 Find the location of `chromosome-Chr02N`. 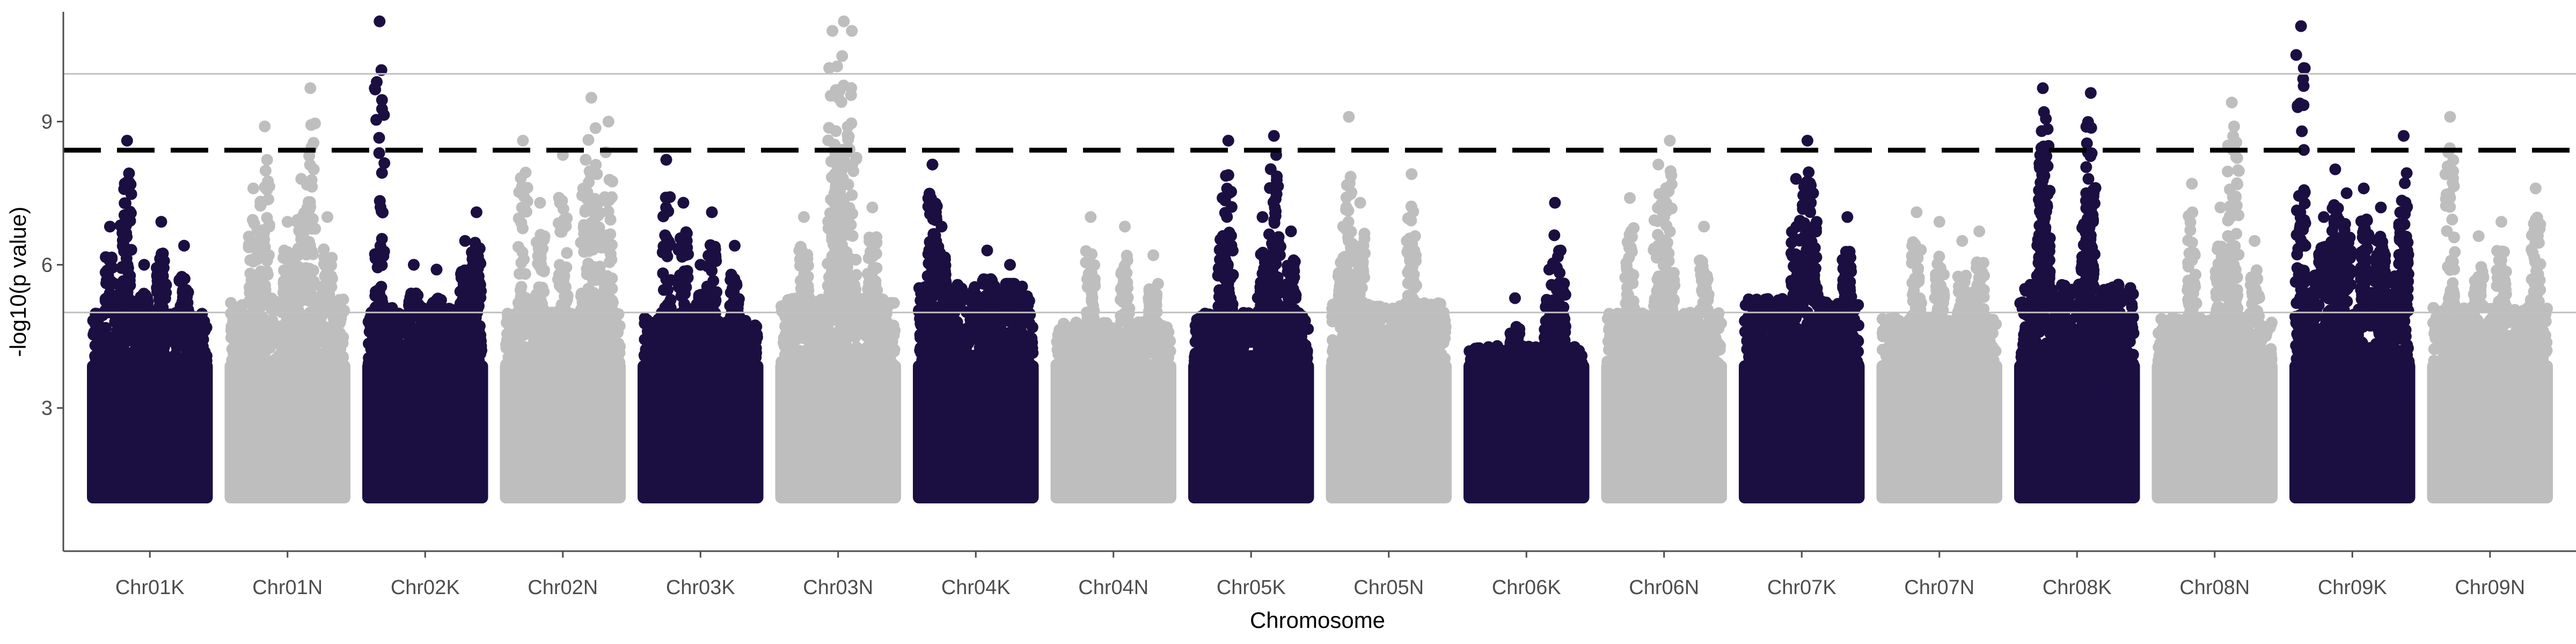

chromosome-Chr02N is located at coordinates (563, 297).